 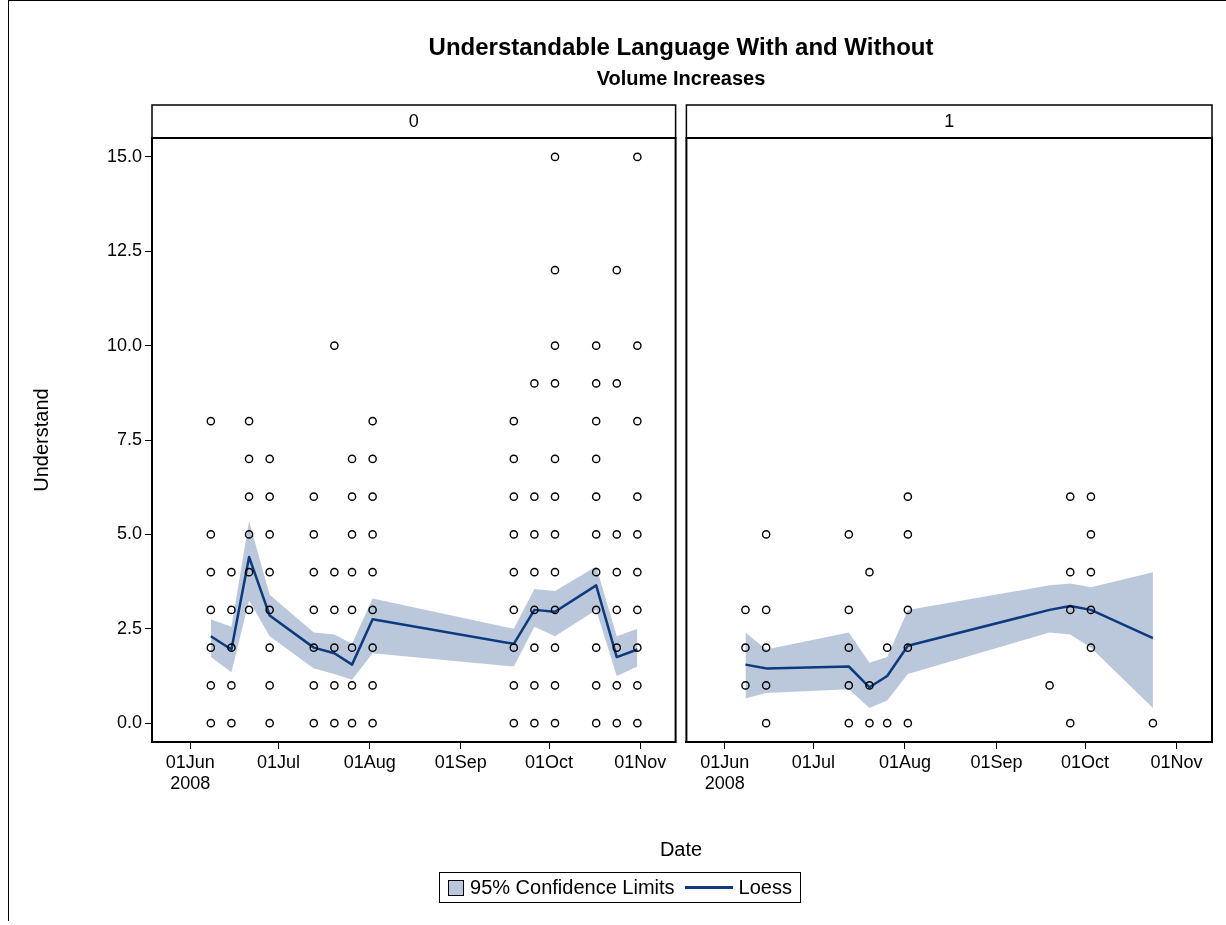 I want to click on y-tick-label: 5.0, so click(x=129, y=533).